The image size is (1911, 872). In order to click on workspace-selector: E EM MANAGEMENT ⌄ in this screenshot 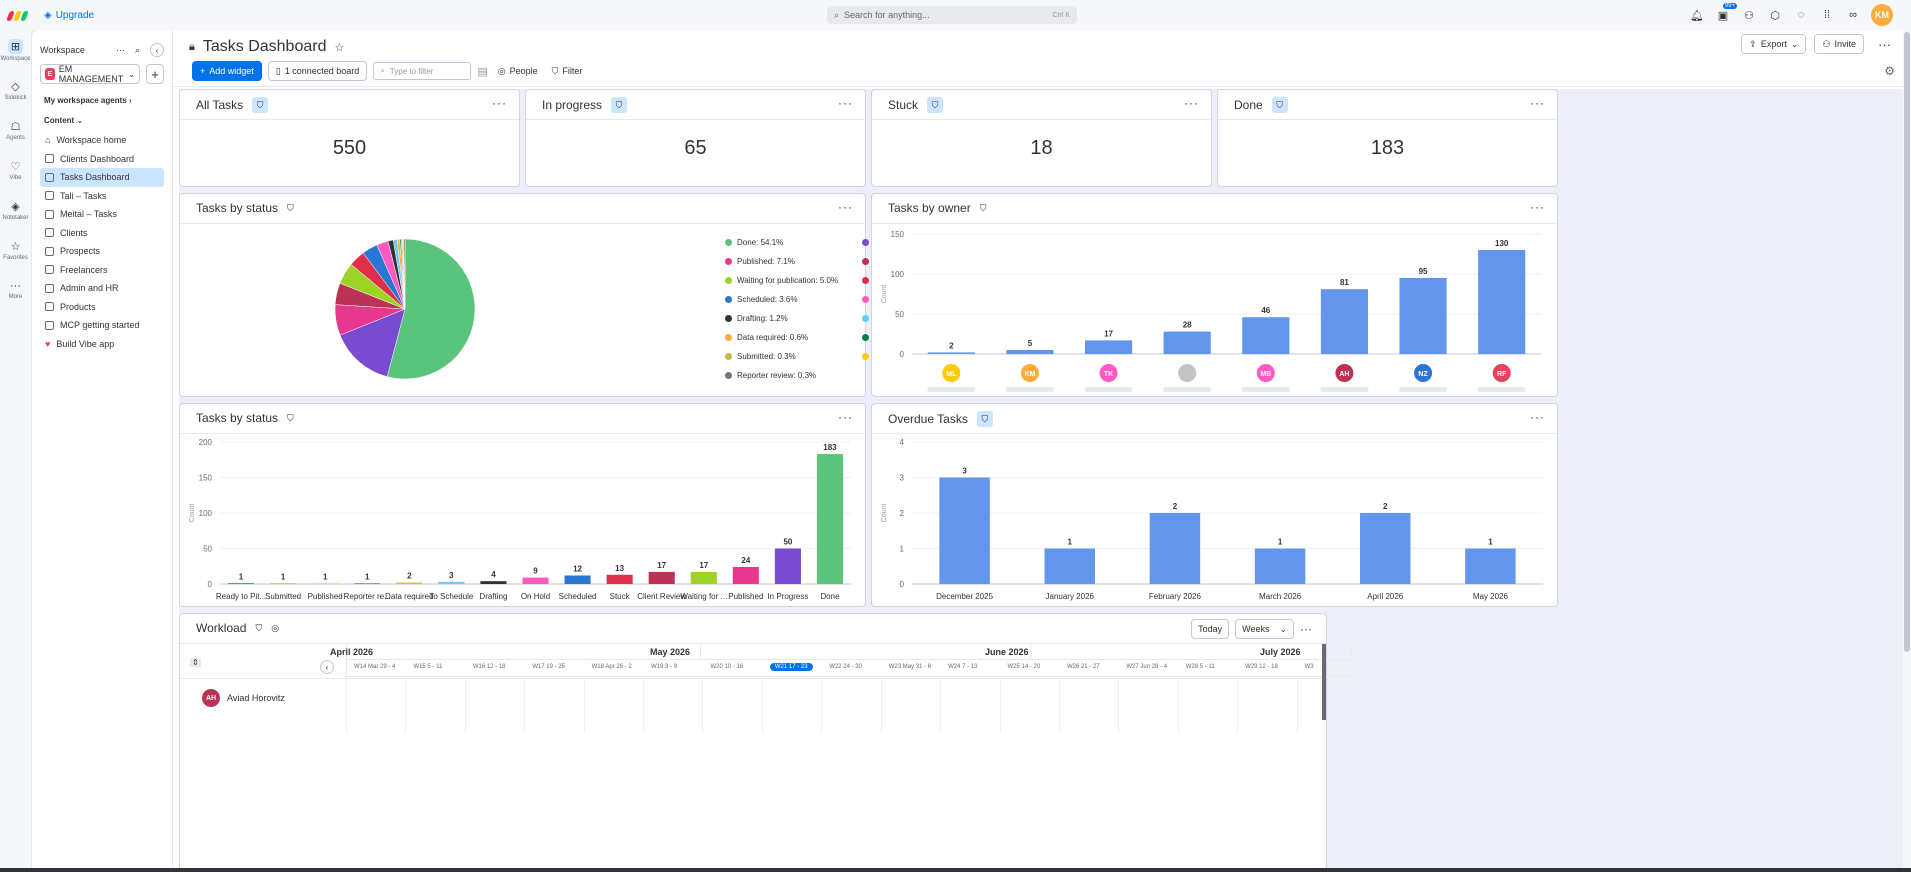, I will do `click(90, 74)`.